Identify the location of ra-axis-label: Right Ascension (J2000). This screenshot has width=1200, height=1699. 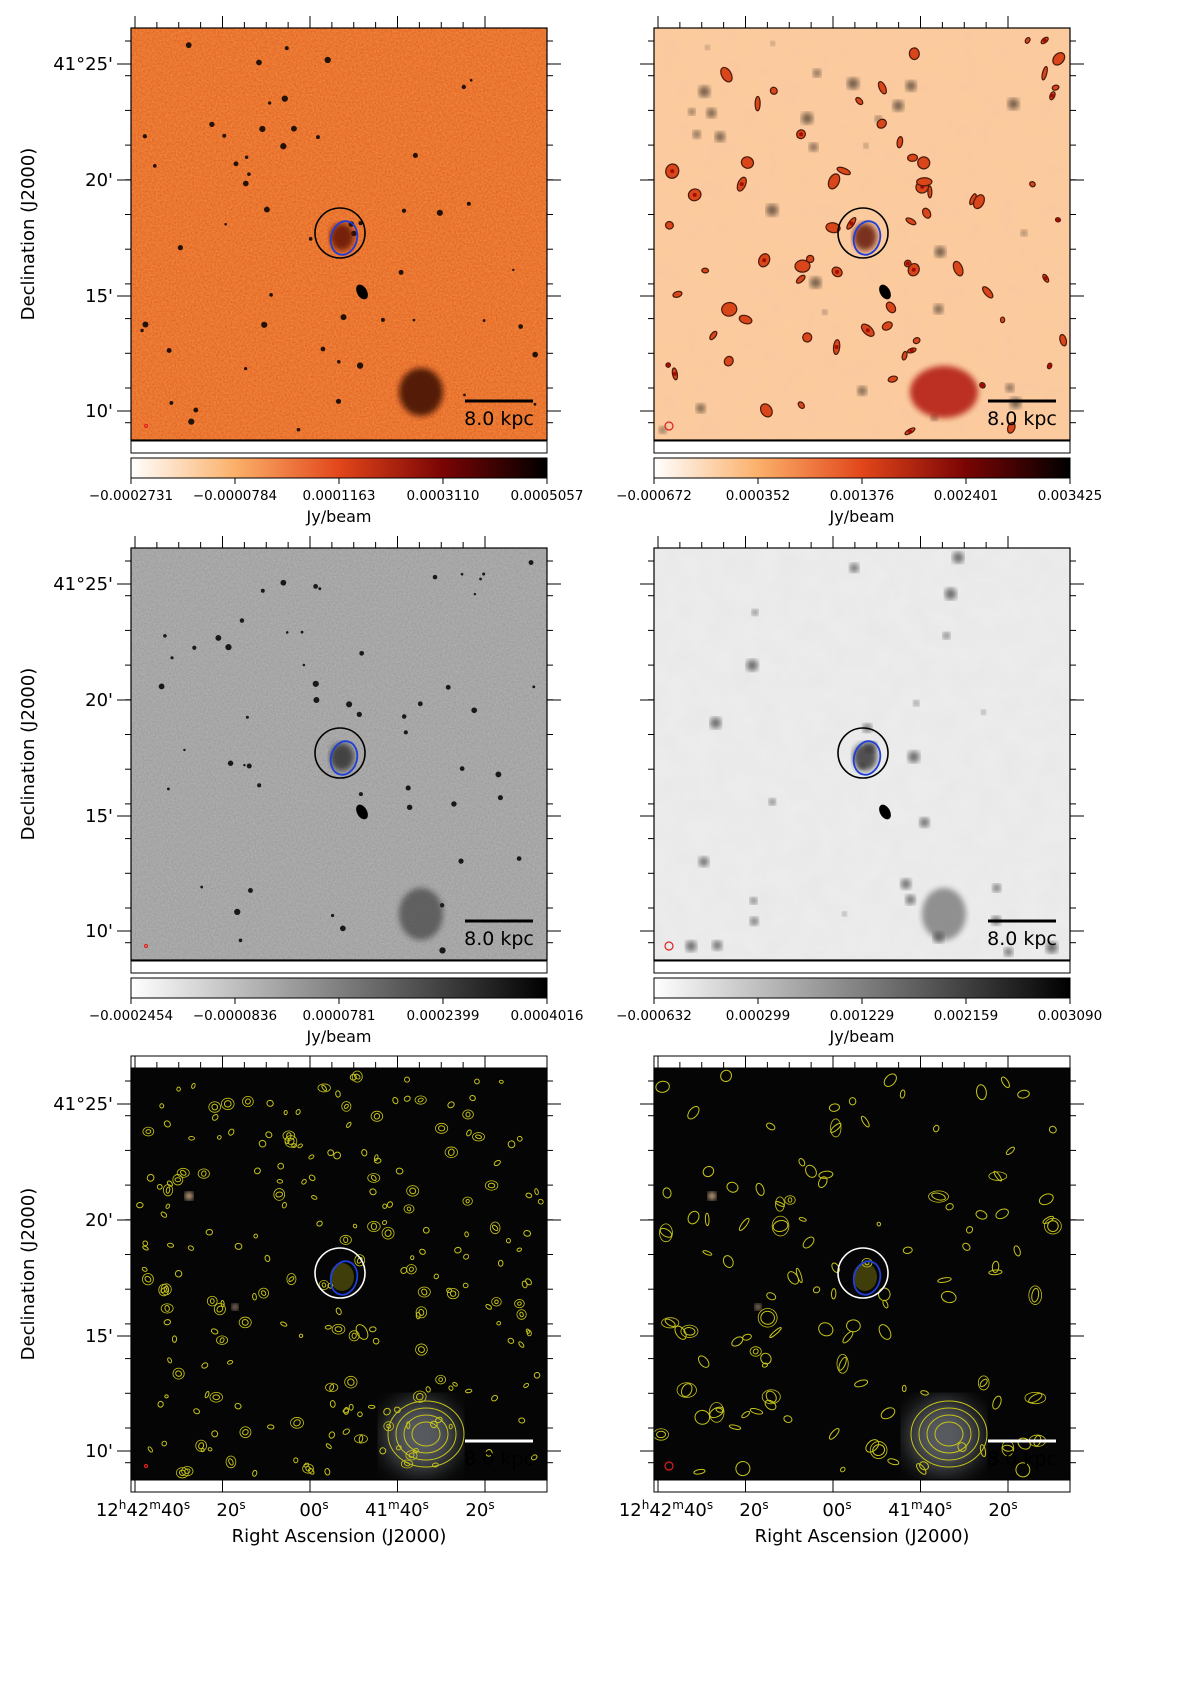
(862, 1536).